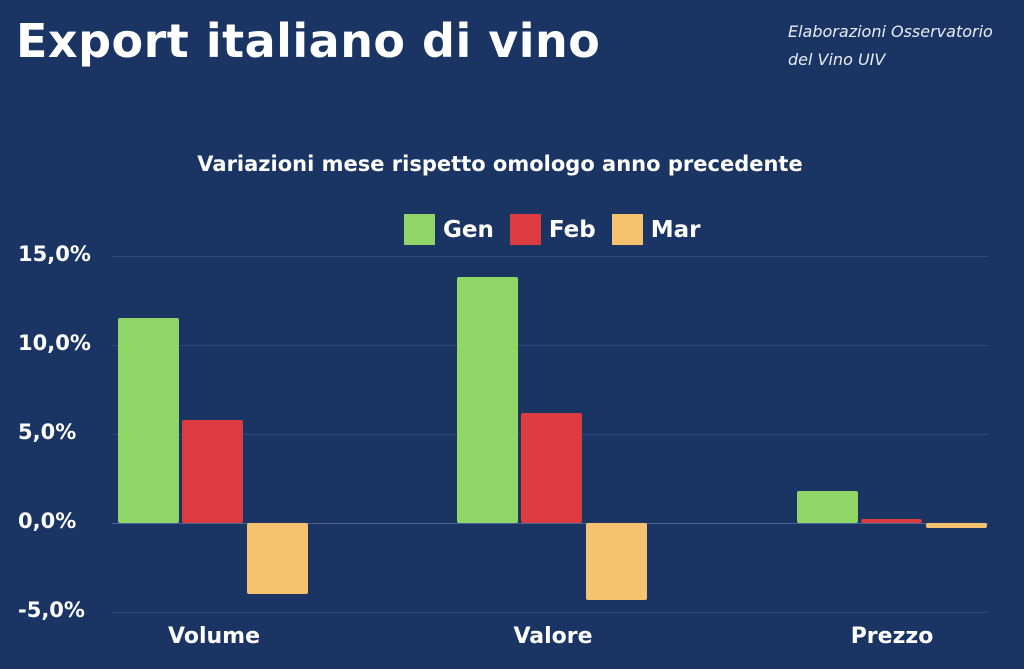 The image size is (1024, 669). What do you see at coordinates (47, 432) in the screenshot?
I see `y-tick-label: 5,0%` at bounding box center [47, 432].